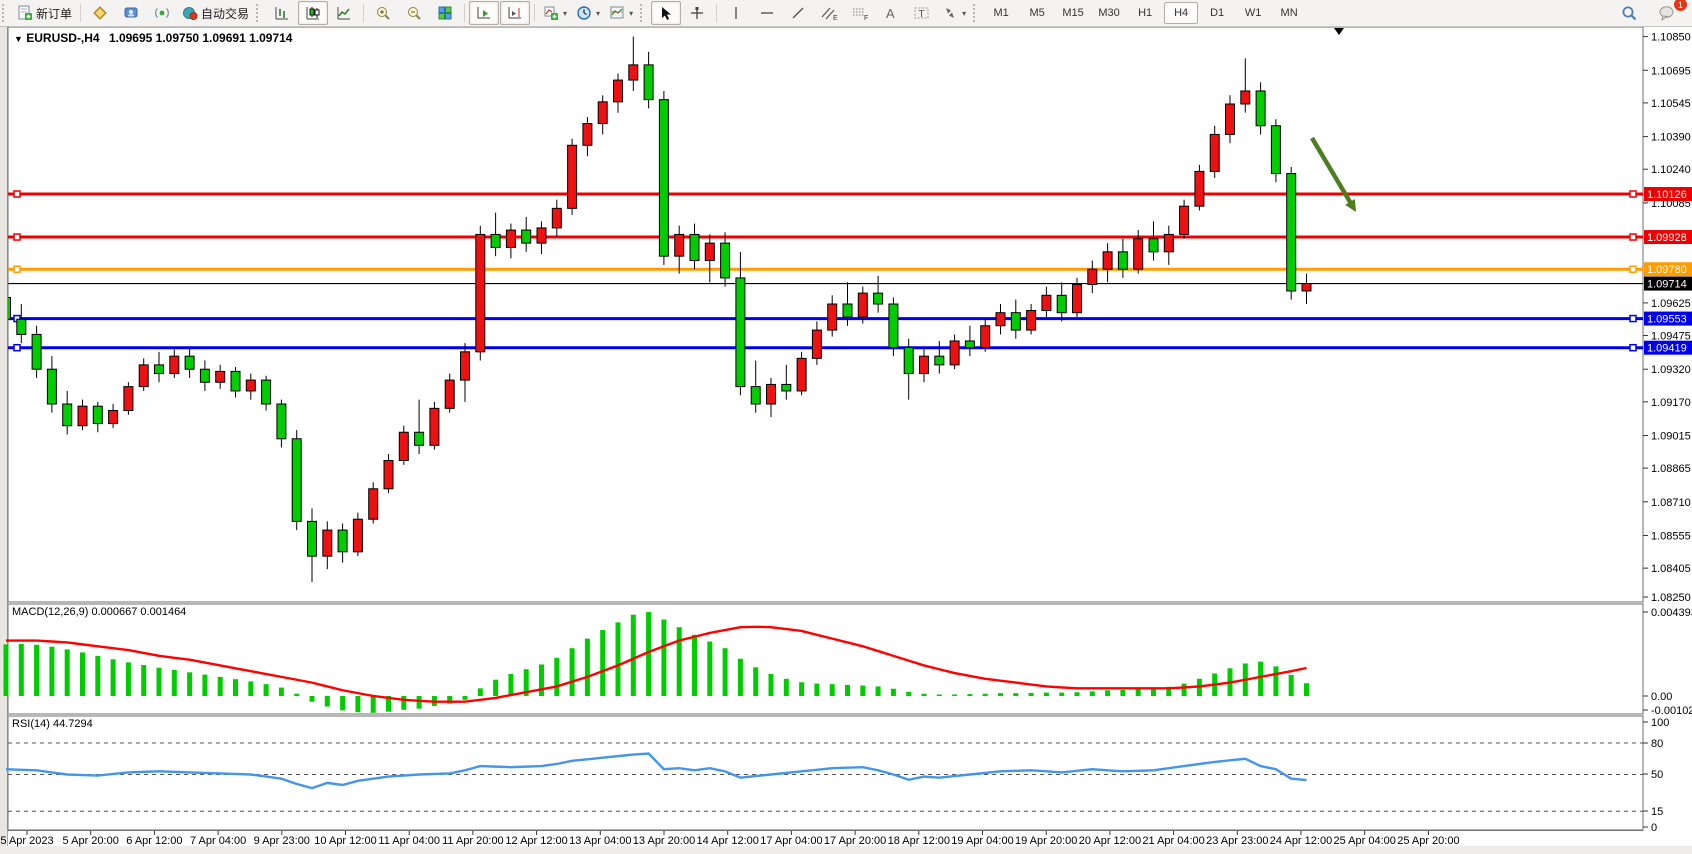 The image size is (1692, 854). What do you see at coordinates (282, 13) in the screenshot?
I see `bar-chart-button` at bounding box center [282, 13].